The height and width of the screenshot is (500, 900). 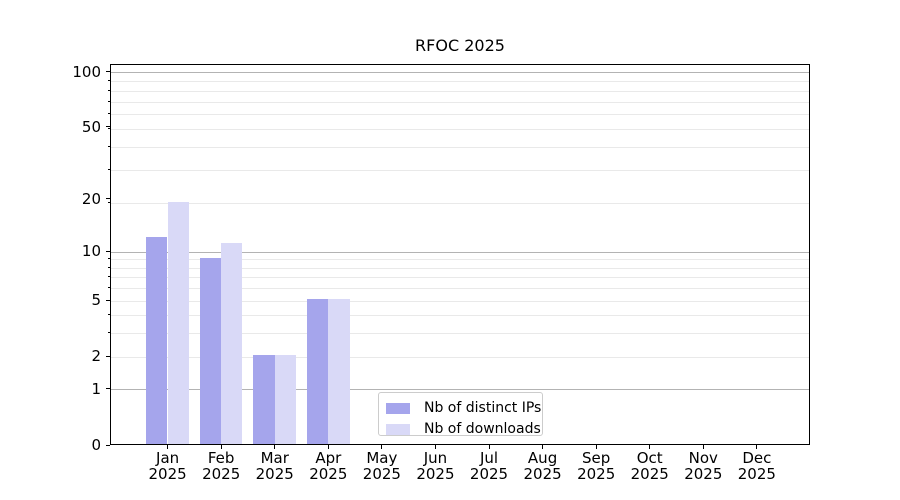 What do you see at coordinates (649, 458) in the screenshot?
I see `month-label: Oct` at bounding box center [649, 458].